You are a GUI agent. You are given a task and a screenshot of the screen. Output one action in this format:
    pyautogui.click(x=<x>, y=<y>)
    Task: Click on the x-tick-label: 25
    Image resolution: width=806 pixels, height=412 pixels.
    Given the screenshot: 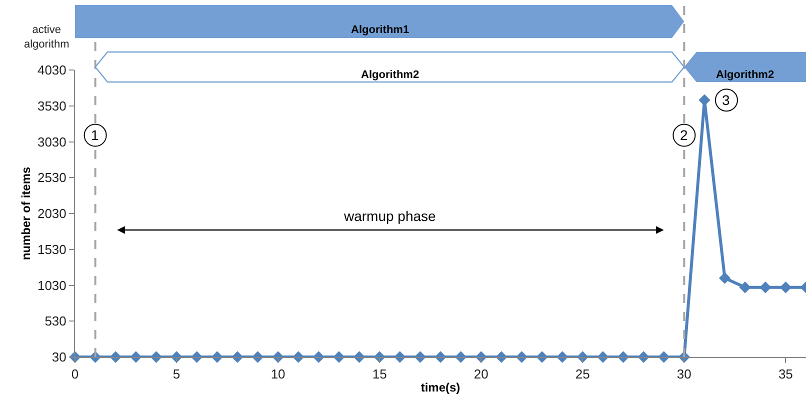 What is the action you would take?
    pyautogui.click(x=582, y=374)
    